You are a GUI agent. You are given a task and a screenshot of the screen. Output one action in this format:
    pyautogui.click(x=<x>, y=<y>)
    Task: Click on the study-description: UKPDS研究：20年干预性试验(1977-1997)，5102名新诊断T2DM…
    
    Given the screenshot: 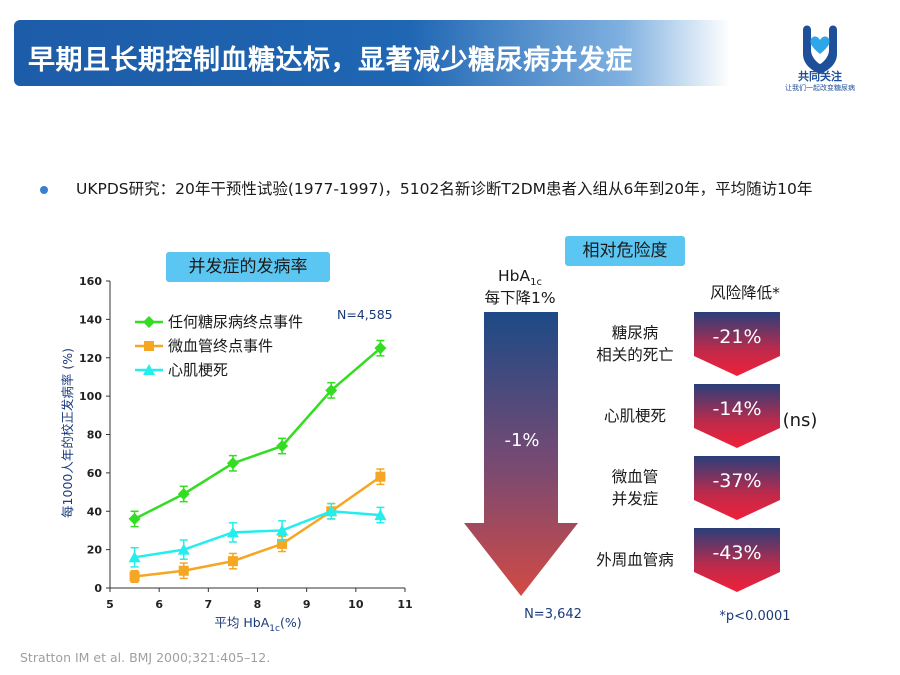 What is the action you would take?
    pyautogui.click(x=444, y=189)
    